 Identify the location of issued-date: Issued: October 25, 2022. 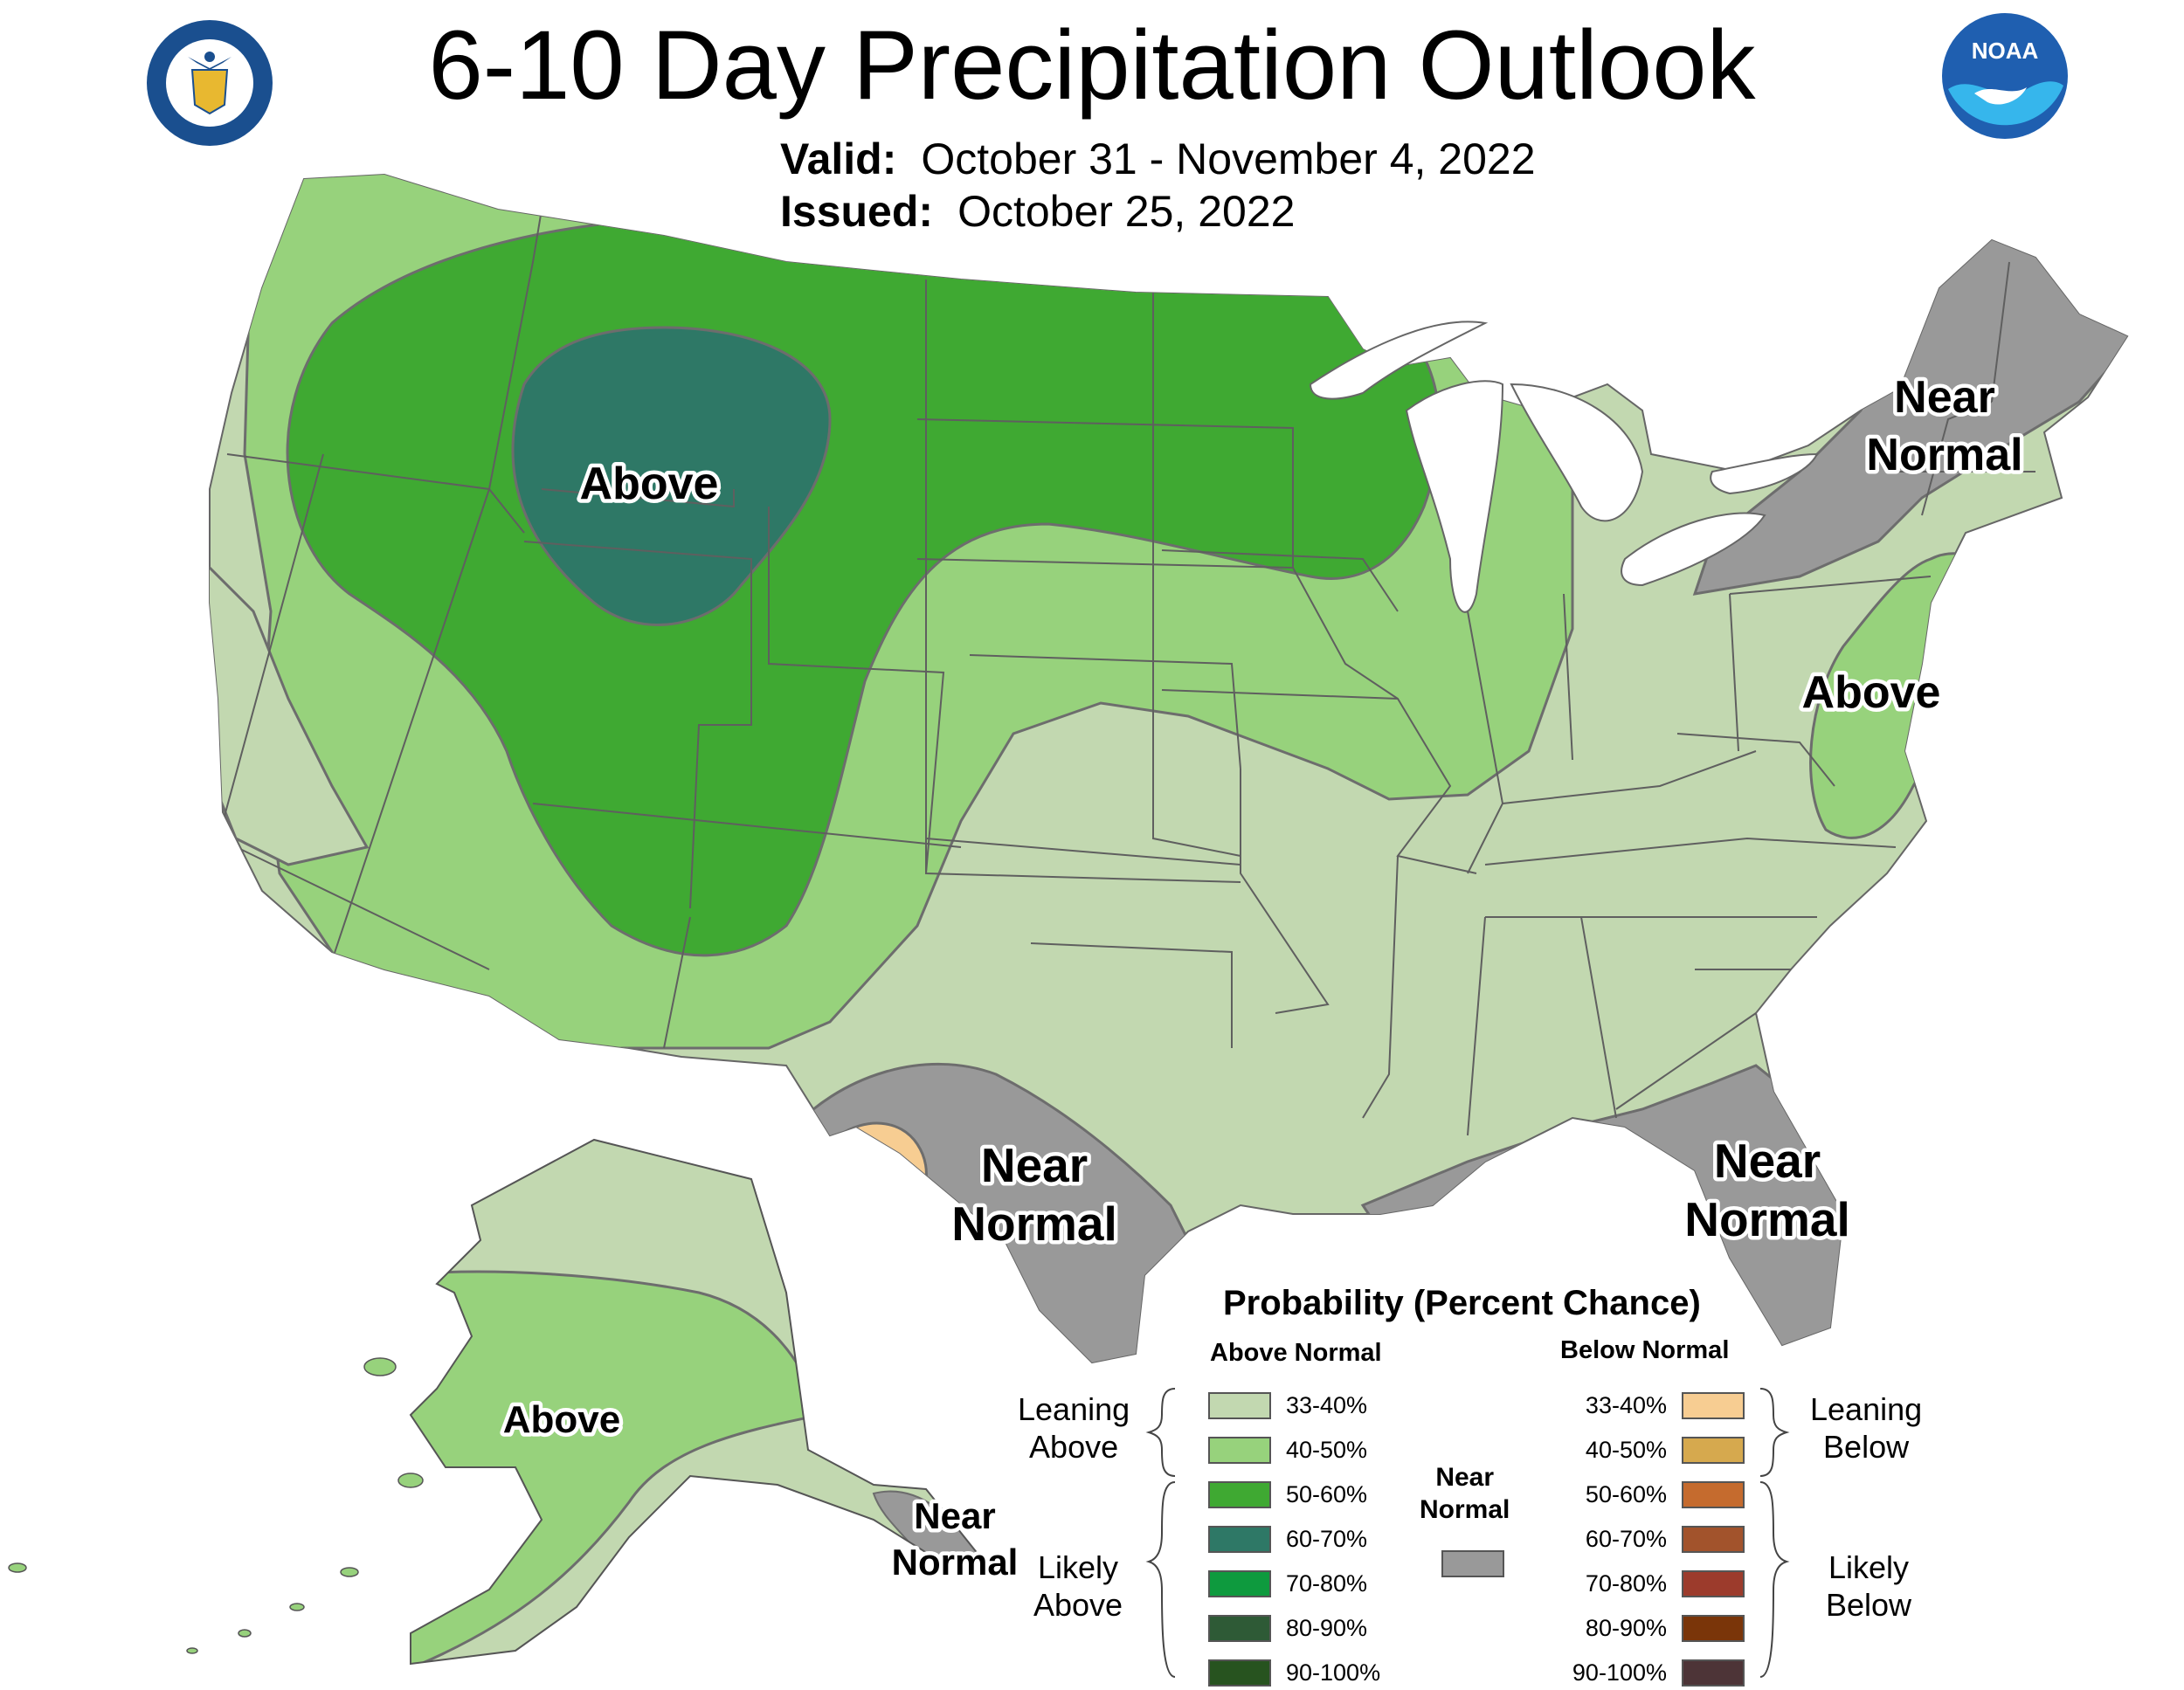
(1037, 211).